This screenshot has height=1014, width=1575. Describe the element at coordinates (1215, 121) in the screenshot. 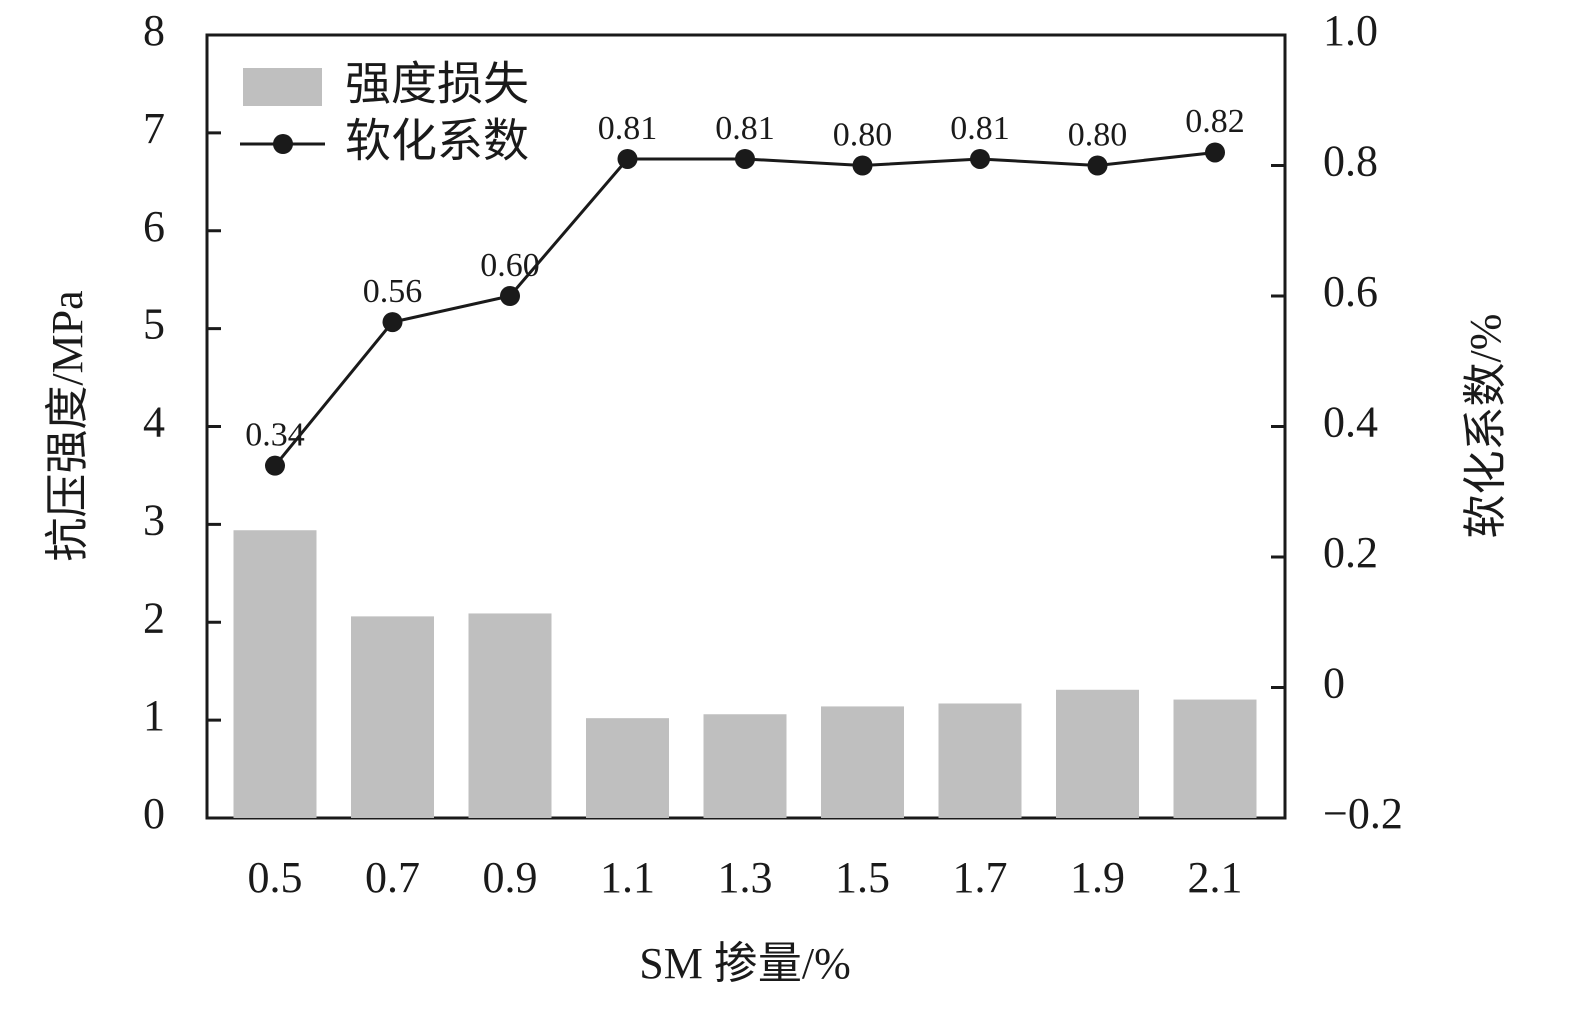

I see `data-label: 0.82` at that location.